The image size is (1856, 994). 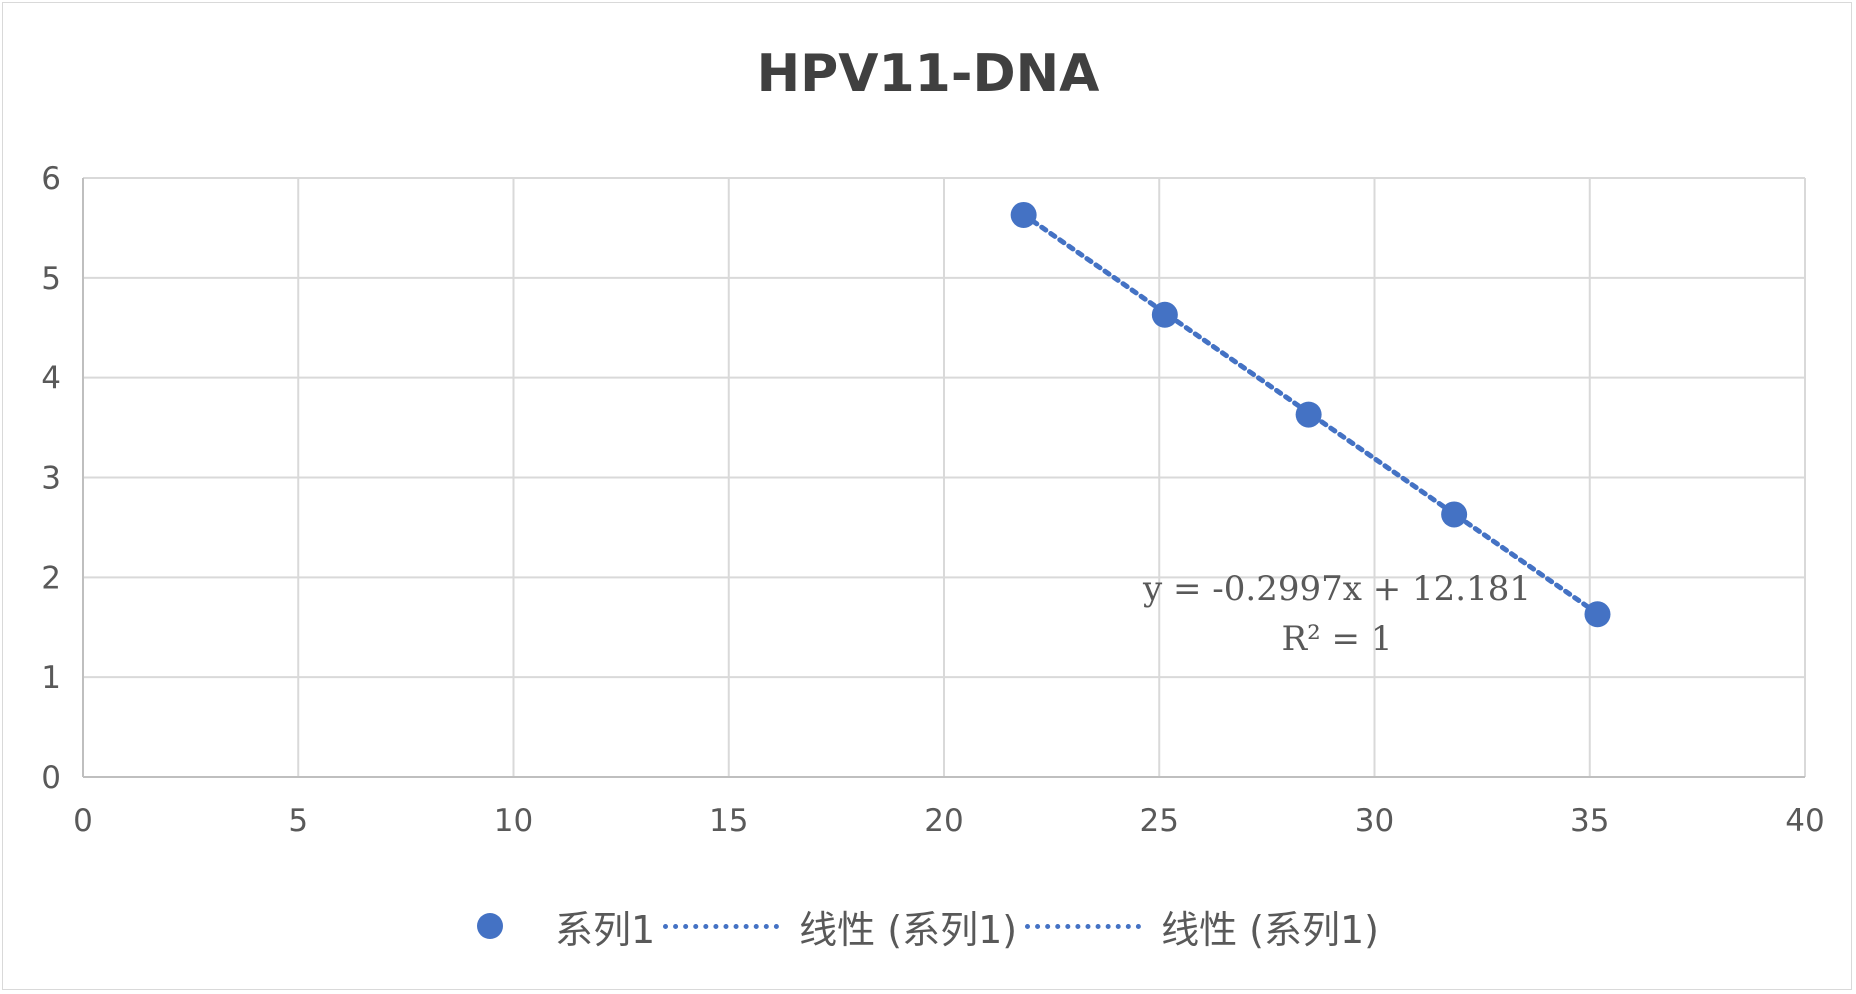 What do you see at coordinates (605, 929) in the screenshot?
I see `legend-label-series: 系列1` at bounding box center [605, 929].